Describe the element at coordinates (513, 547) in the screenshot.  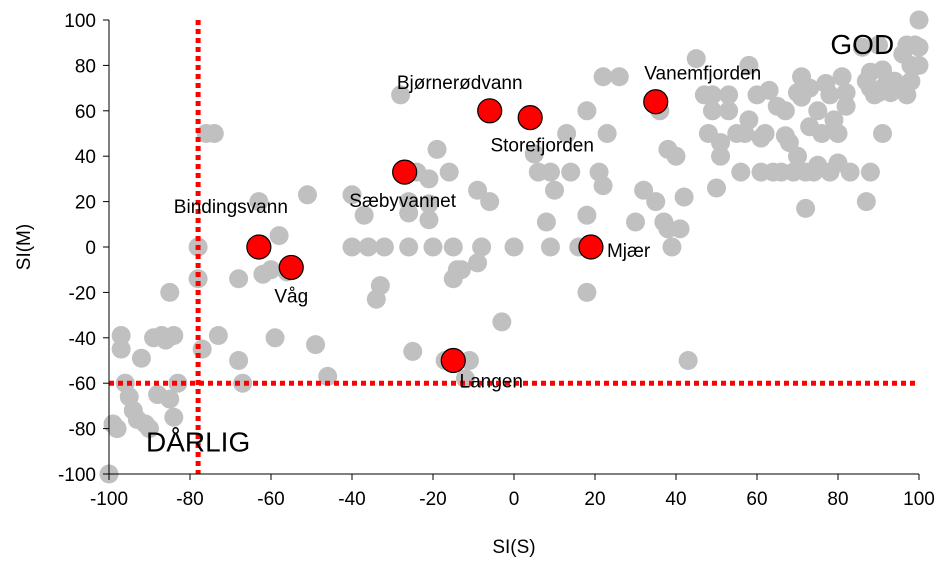
I see `x-axis-label: SI(S)` at that location.